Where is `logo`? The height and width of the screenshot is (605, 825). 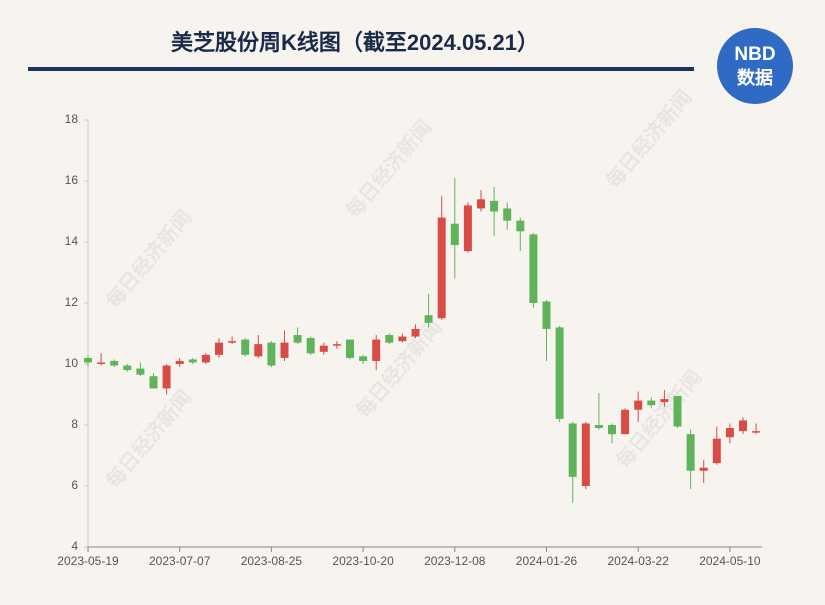
logo is located at coordinates (755, 66).